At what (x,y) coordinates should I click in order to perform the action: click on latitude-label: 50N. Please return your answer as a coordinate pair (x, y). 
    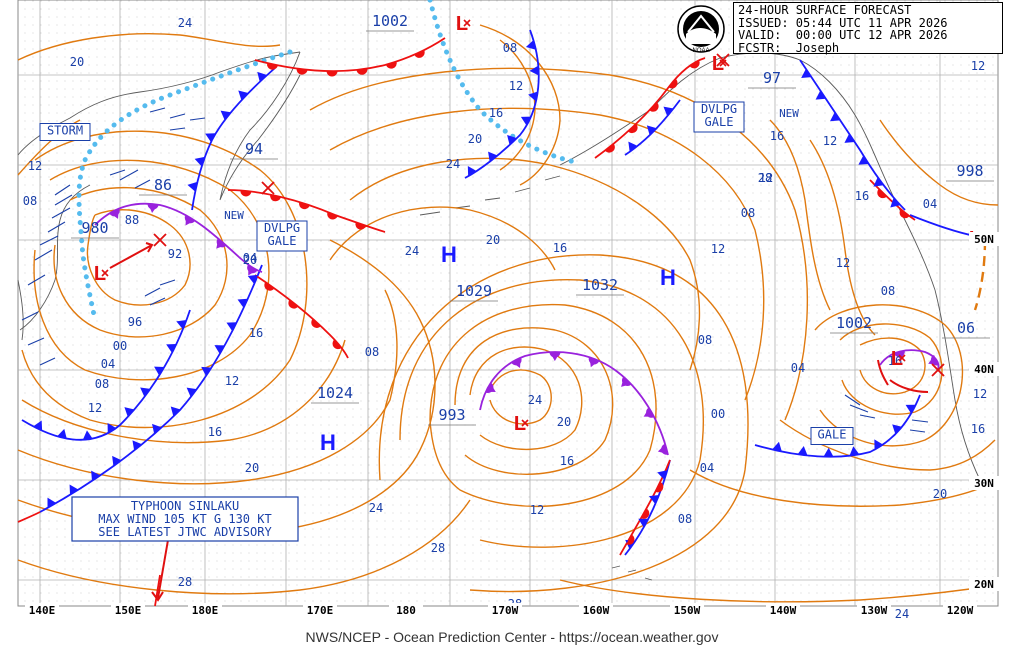
    Looking at the image, I should click on (984, 239).